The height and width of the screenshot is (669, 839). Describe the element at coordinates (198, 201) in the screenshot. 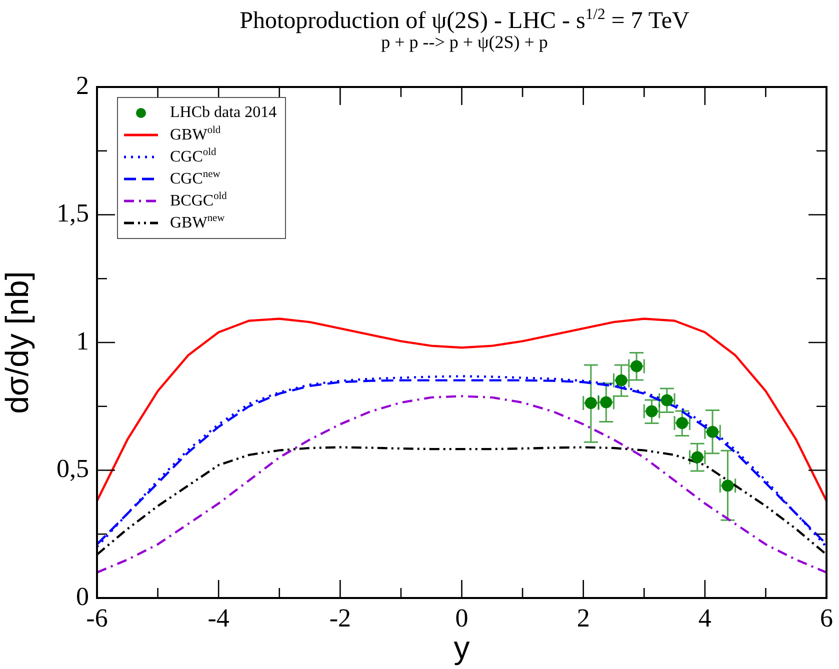

I see `legend-label: BCGC$^{old}$` at that location.